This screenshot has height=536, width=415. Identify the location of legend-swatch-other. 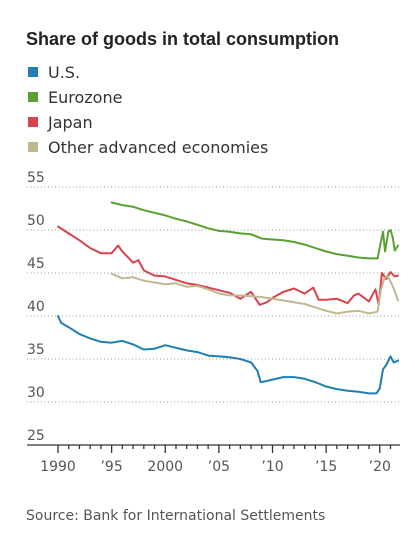
(33, 147).